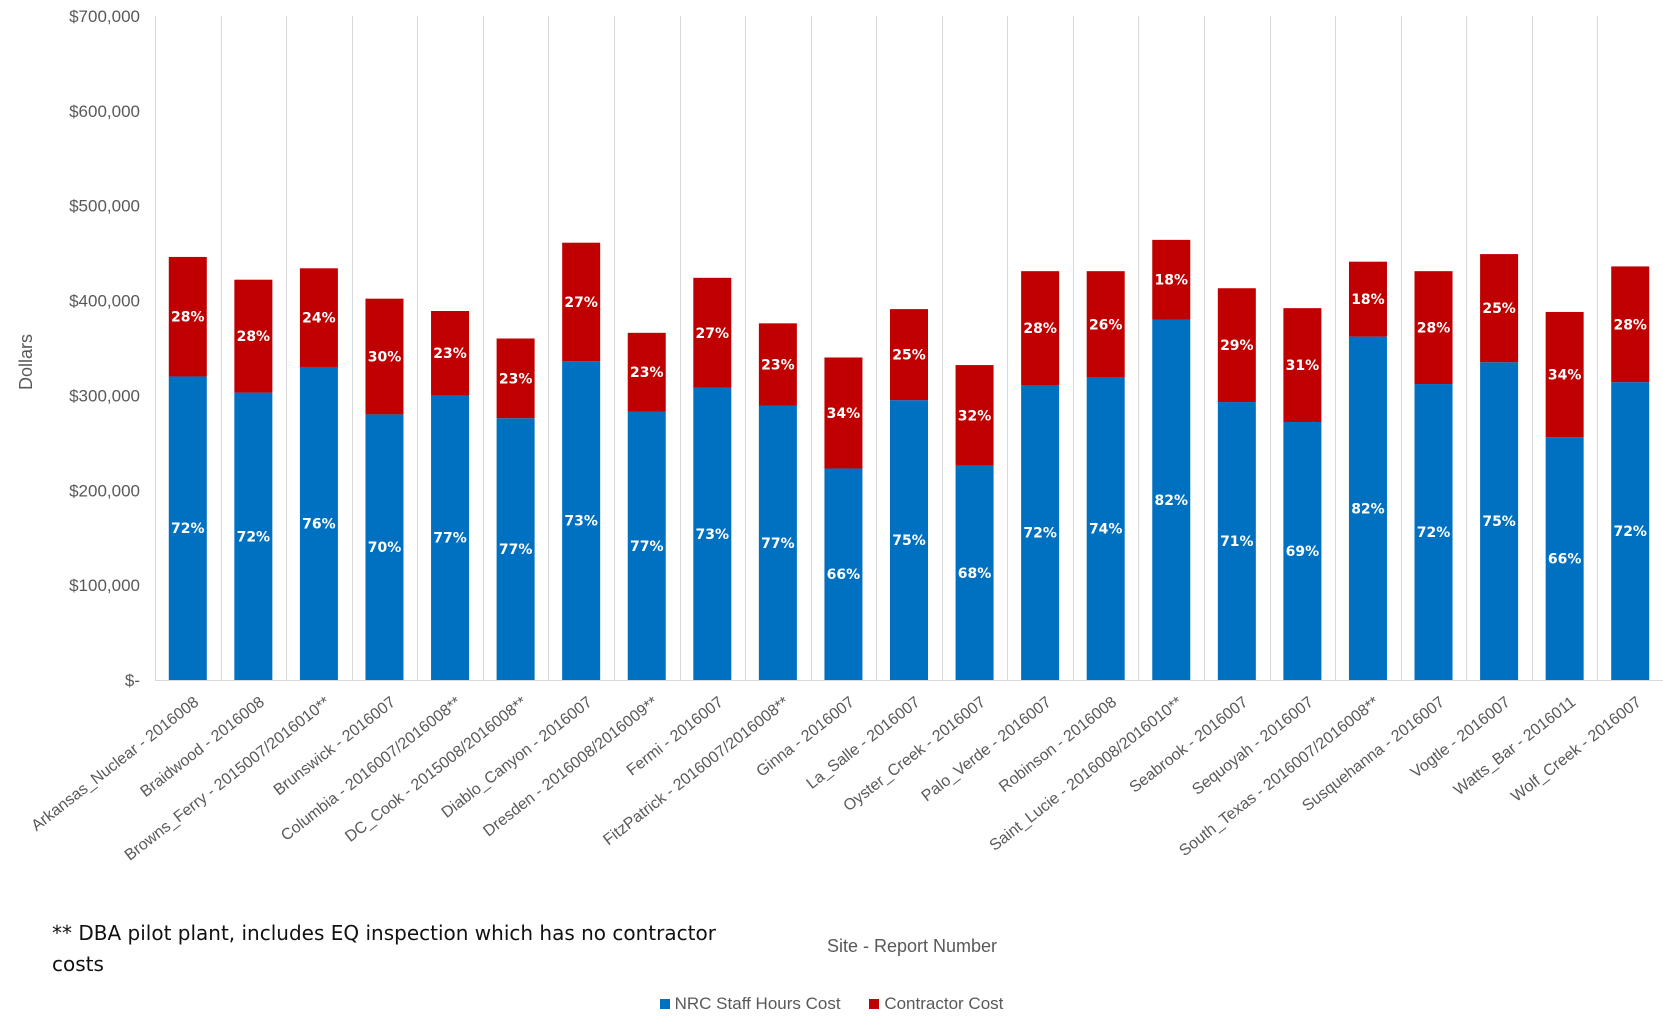 Image resolution: width=1663 pixels, height=1021 pixels. Describe the element at coordinates (104, 585) in the screenshot. I see `y-tick-label: $100,000` at that location.